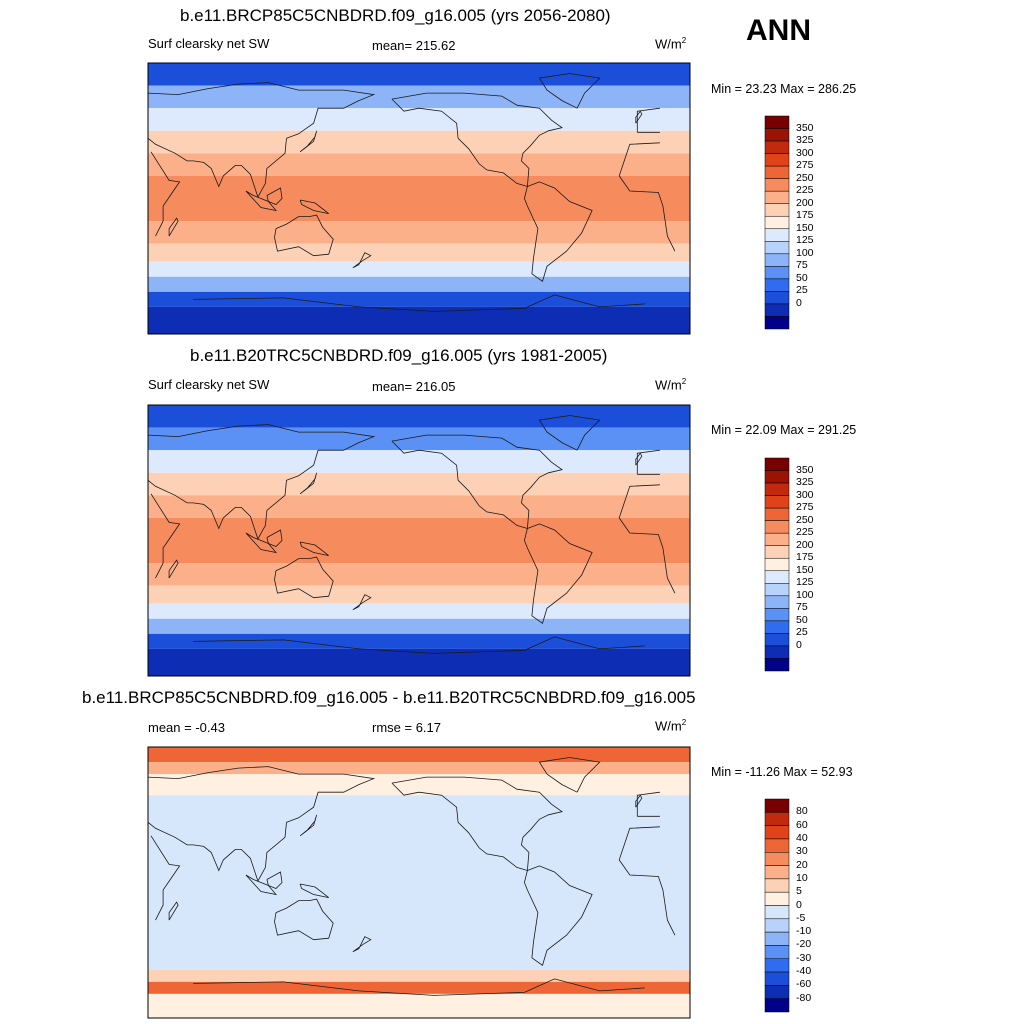 This screenshot has width=1024, height=1024. I want to click on panel-1-mean-label: mean= 215.62, so click(414, 45).